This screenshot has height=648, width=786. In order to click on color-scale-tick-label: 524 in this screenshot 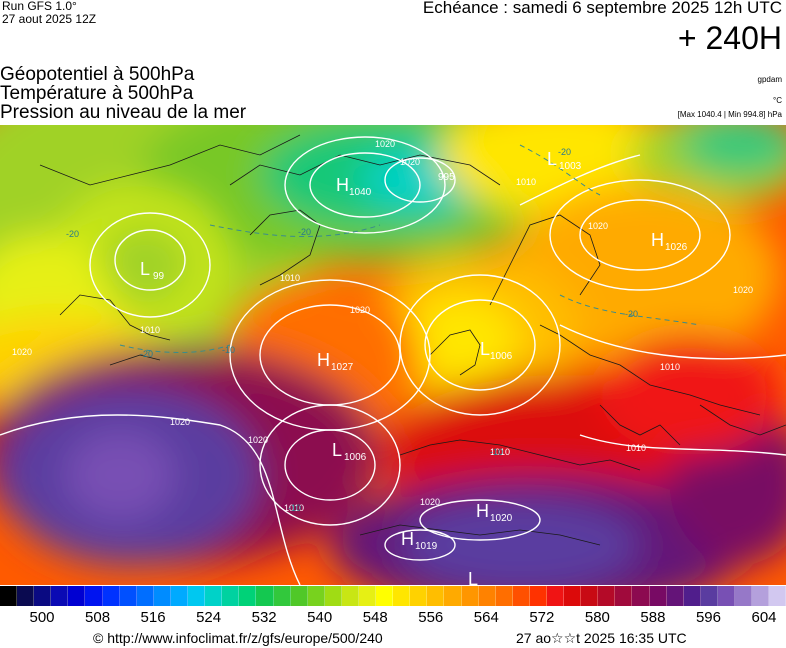, I will do `click(209, 617)`.